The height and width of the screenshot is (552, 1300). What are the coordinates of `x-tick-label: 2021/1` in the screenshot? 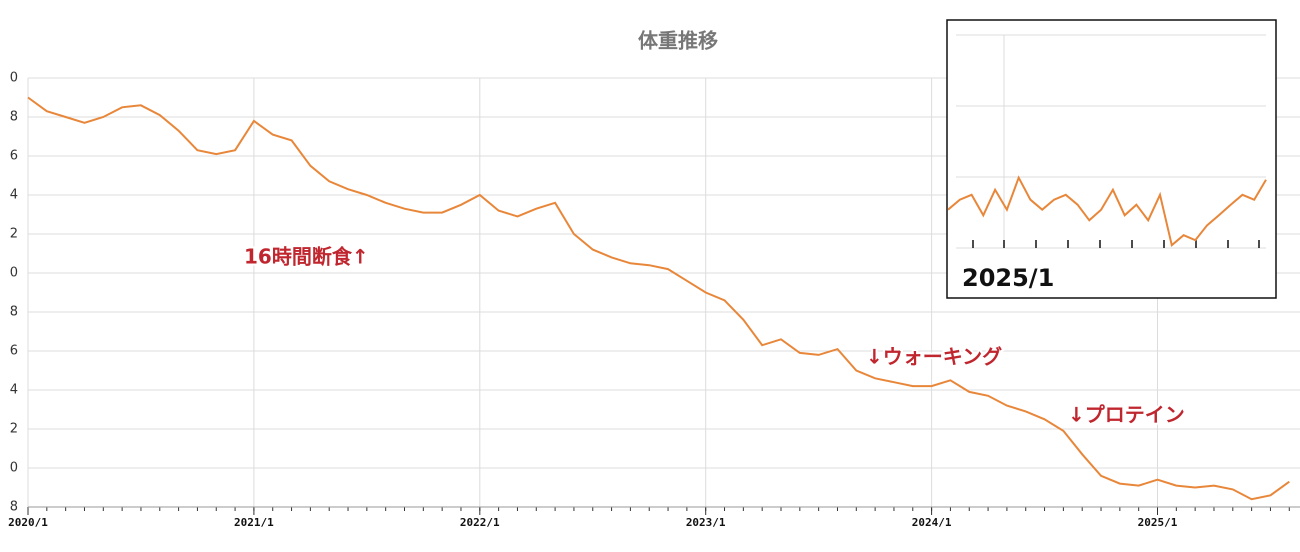 It's located at (254, 522).